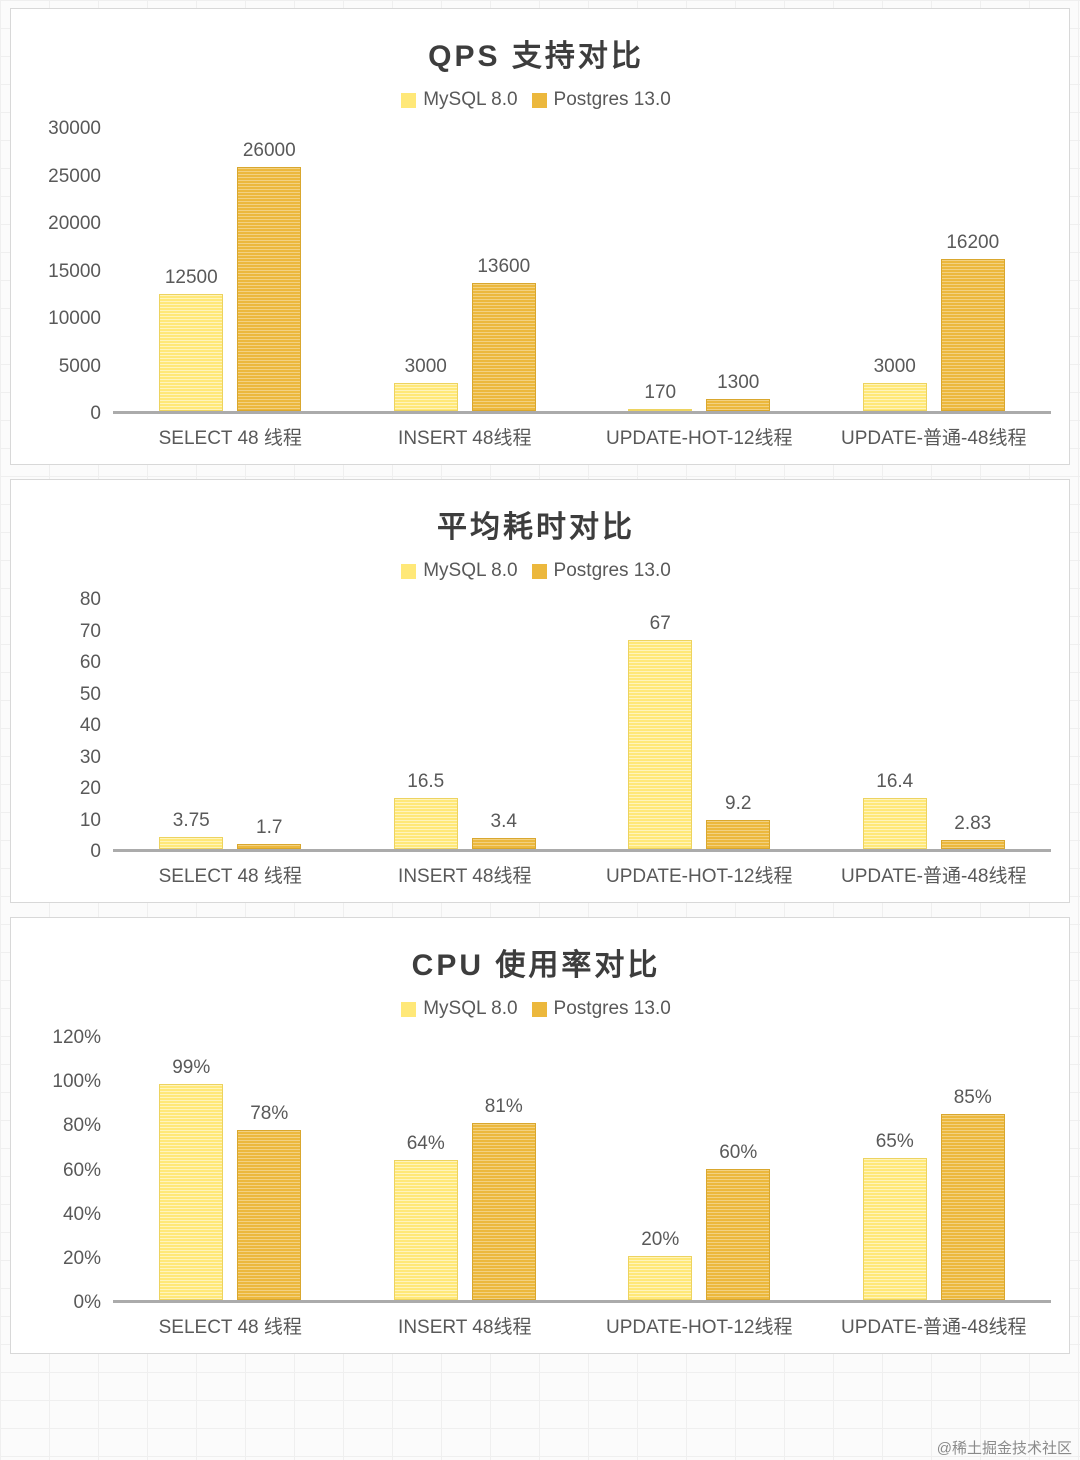 The width and height of the screenshot is (1080, 1460). What do you see at coordinates (269, 150) in the screenshot?
I see `bar-value-label: 26000` at bounding box center [269, 150].